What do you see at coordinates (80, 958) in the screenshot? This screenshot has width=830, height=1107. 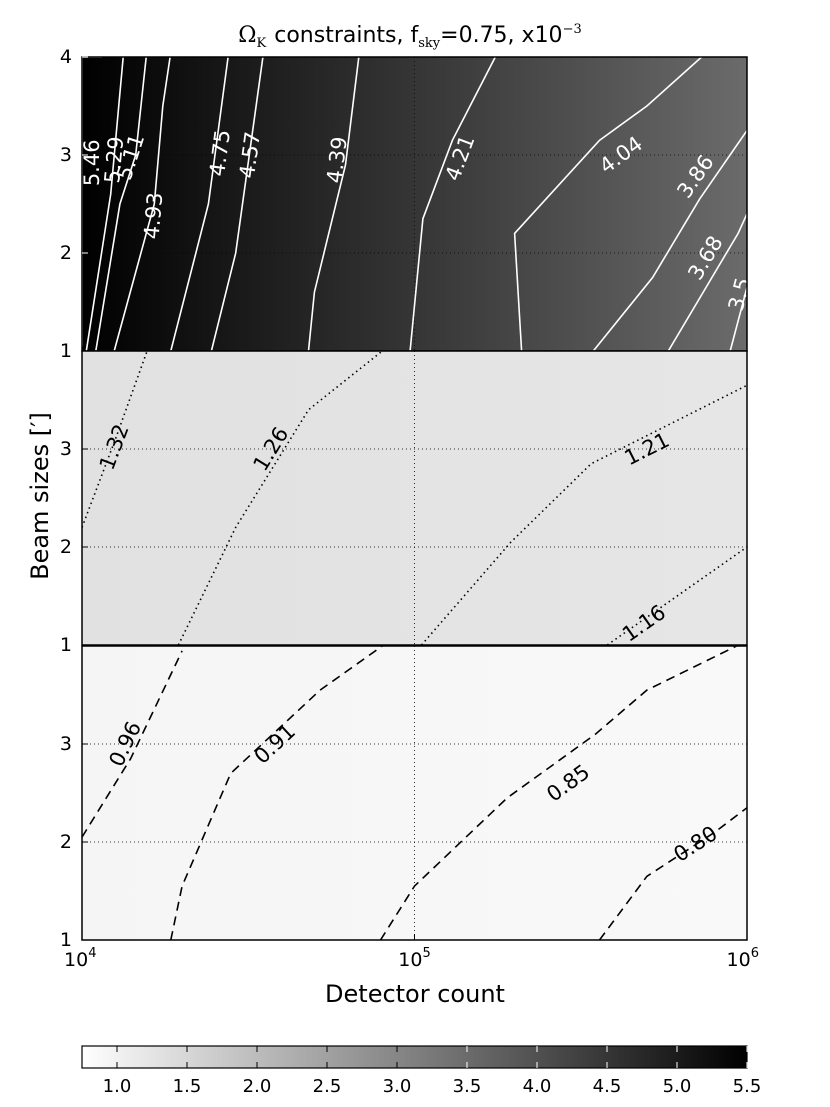 I see `x-tick-label: 10⁴` at bounding box center [80, 958].